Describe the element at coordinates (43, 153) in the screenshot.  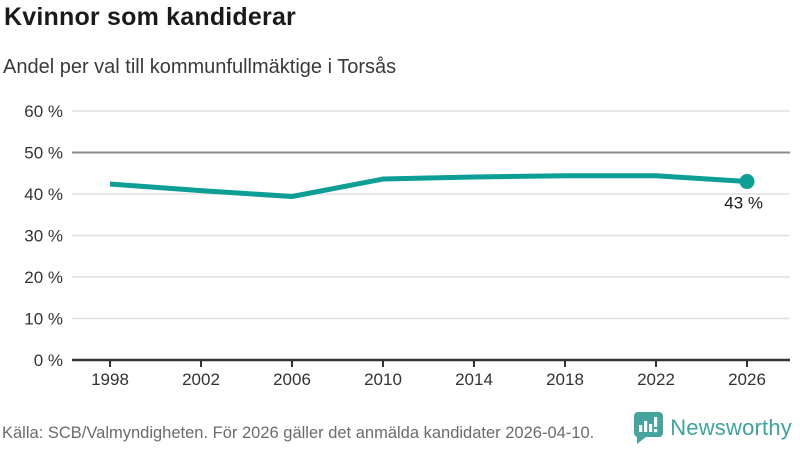
I see `svg-text: 50 %` at that location.